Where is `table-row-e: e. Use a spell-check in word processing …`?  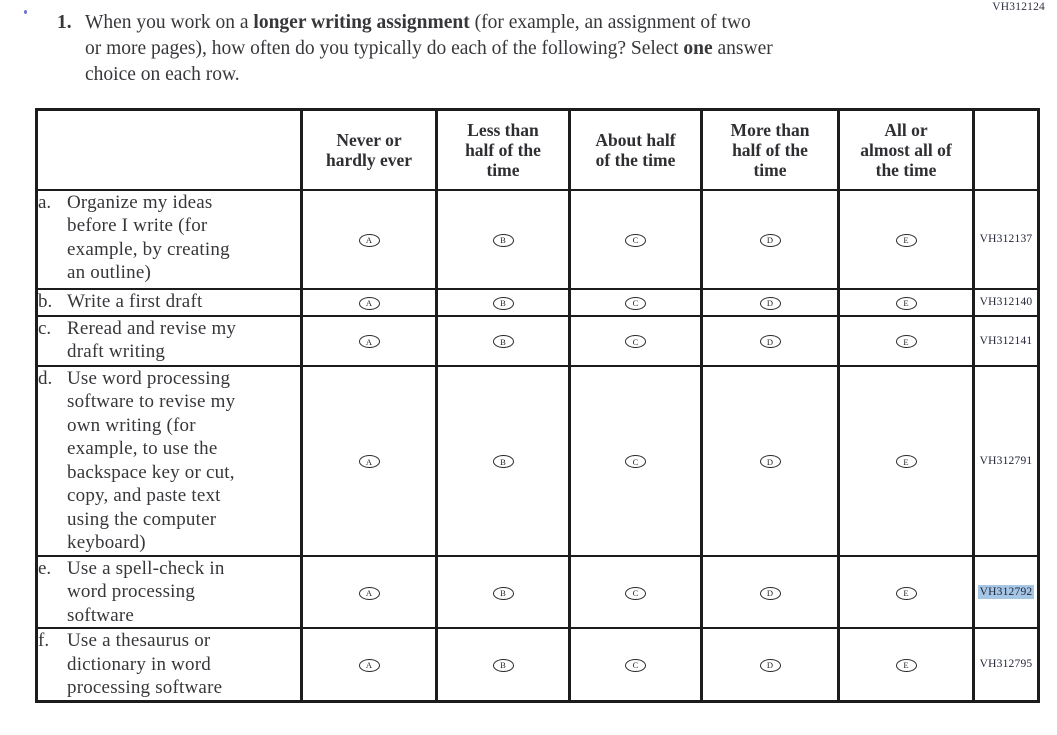
table-row-e: e. Use a spell-check in word processing … is located at coordinates (537, 591).